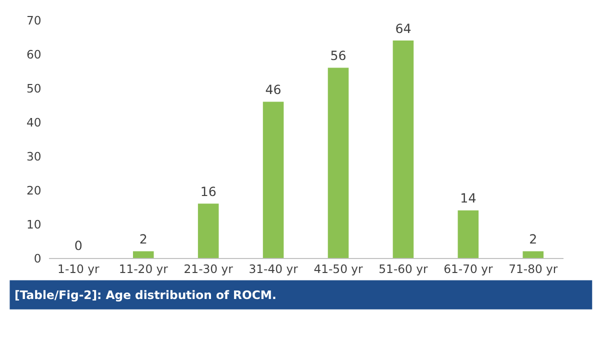 This screenshot has width=597, height=347. What do you see at coordinates (209, 269) in the screenshot?
I see `x-tick-label: 21-30 yr` at bounding box center [209, 269].